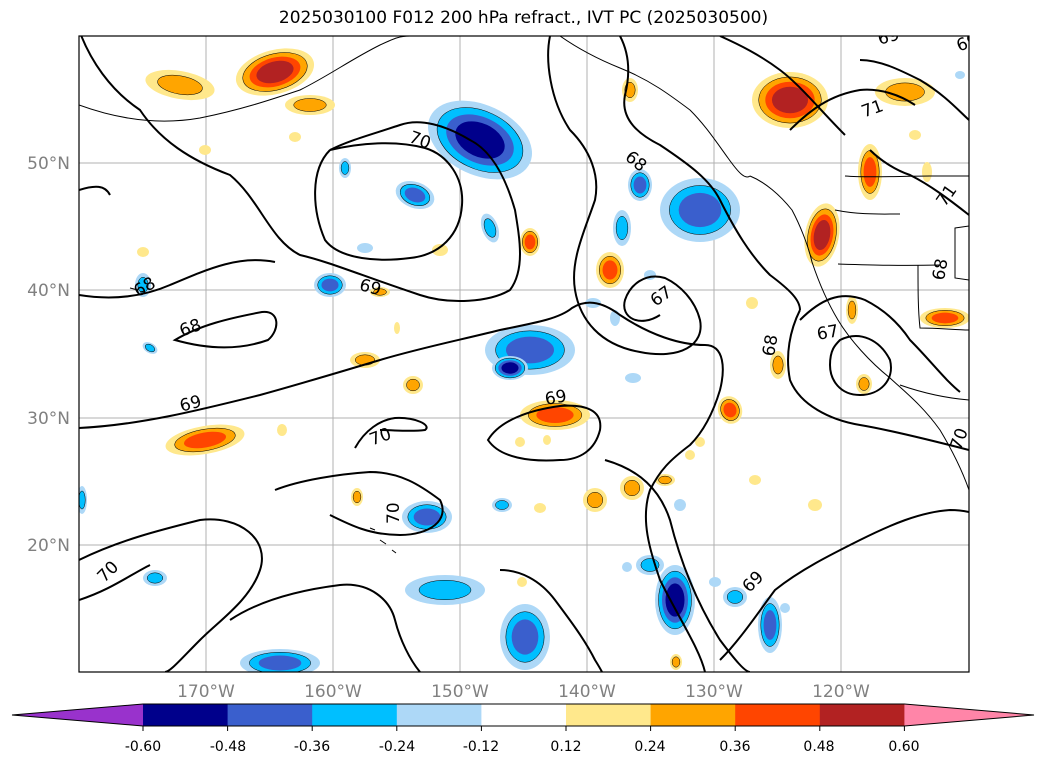 The height and width of the screenshot is (765, 1047). I want to click on lon-label: 140°W, so click(587, 692).